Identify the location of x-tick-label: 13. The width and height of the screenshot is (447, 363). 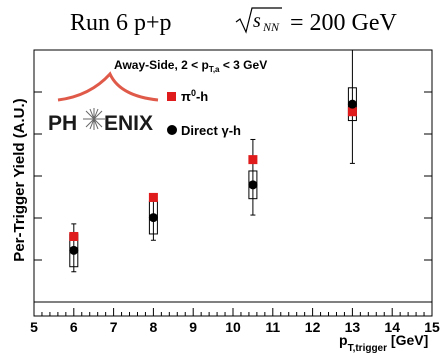
(353, 327).